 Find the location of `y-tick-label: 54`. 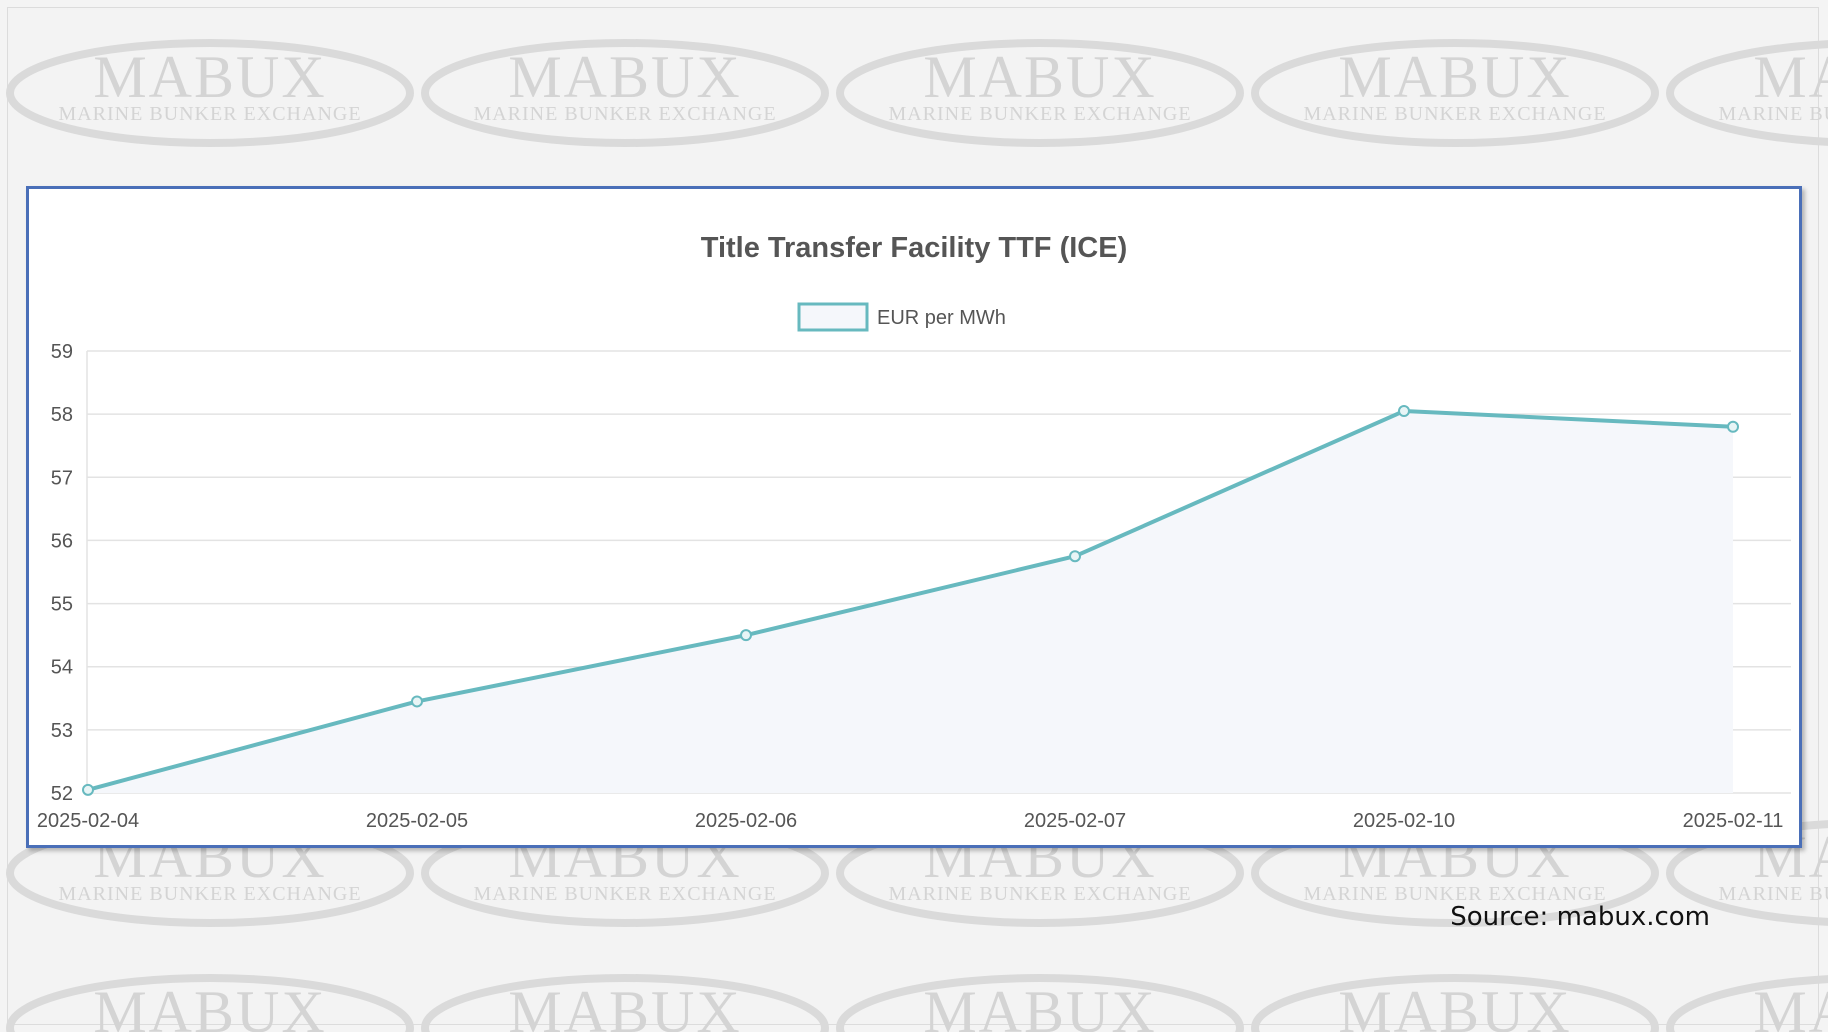

y-tick-label: 54 is located at coordinates (62, 668).